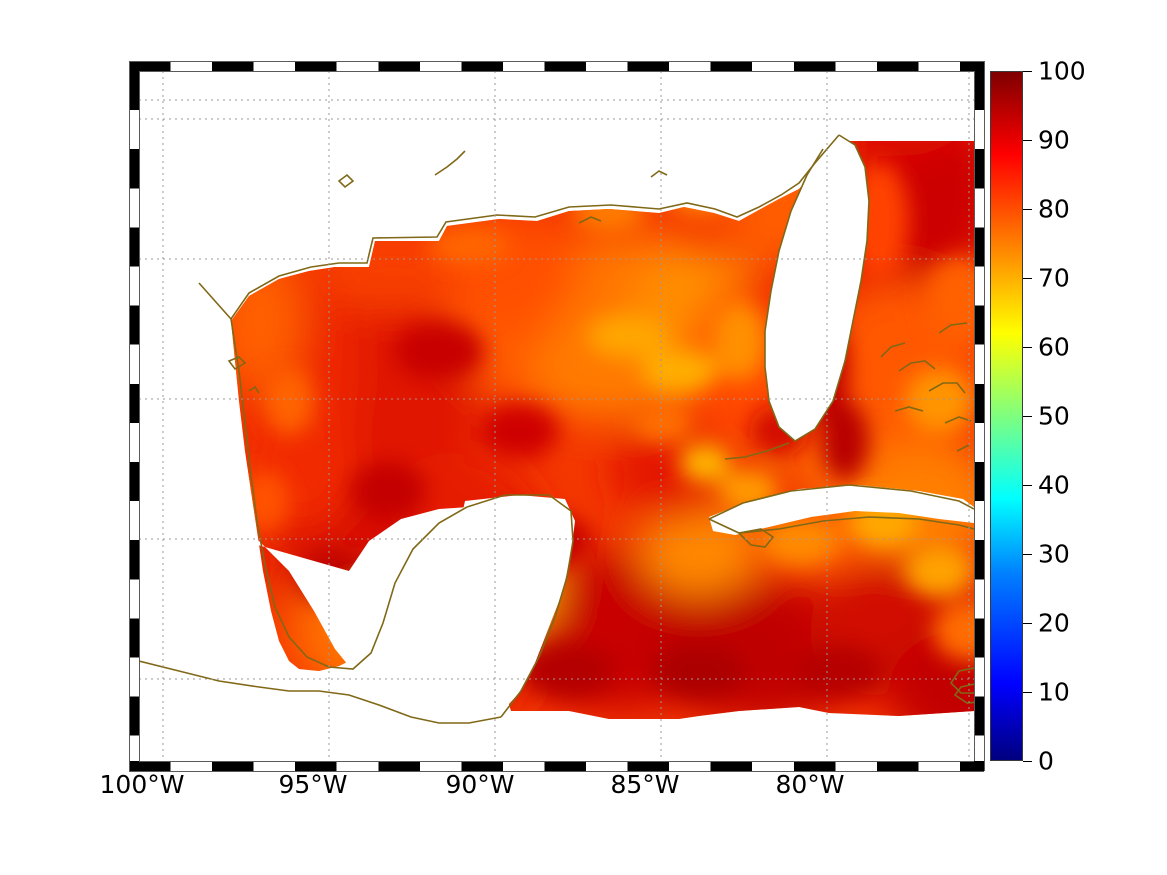 The image size is (1167, 875). I want to click on map-frame-right, so click(979, 416).